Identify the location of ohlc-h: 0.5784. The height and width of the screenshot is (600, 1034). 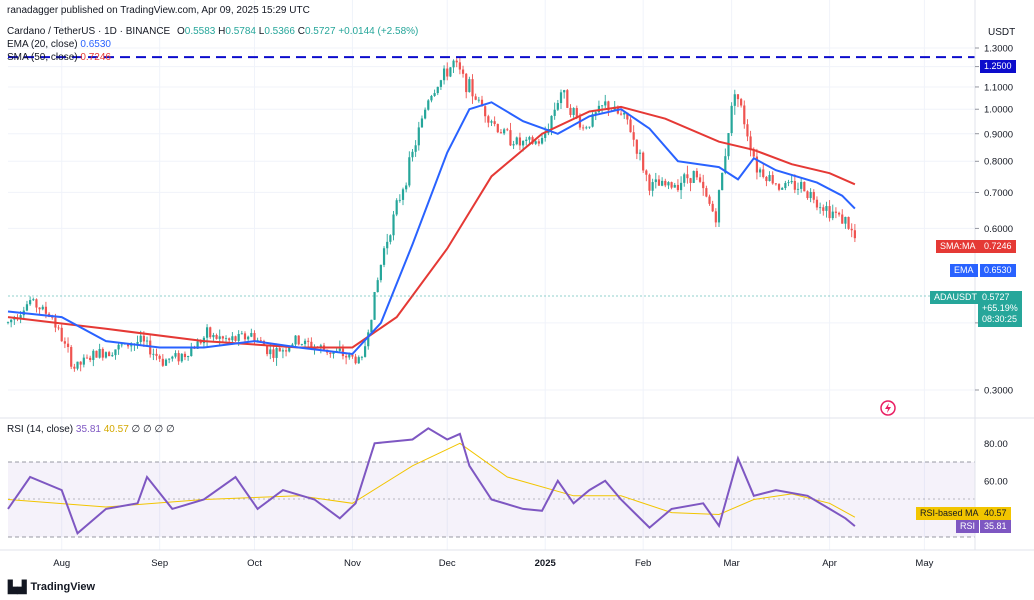
(240, 31).